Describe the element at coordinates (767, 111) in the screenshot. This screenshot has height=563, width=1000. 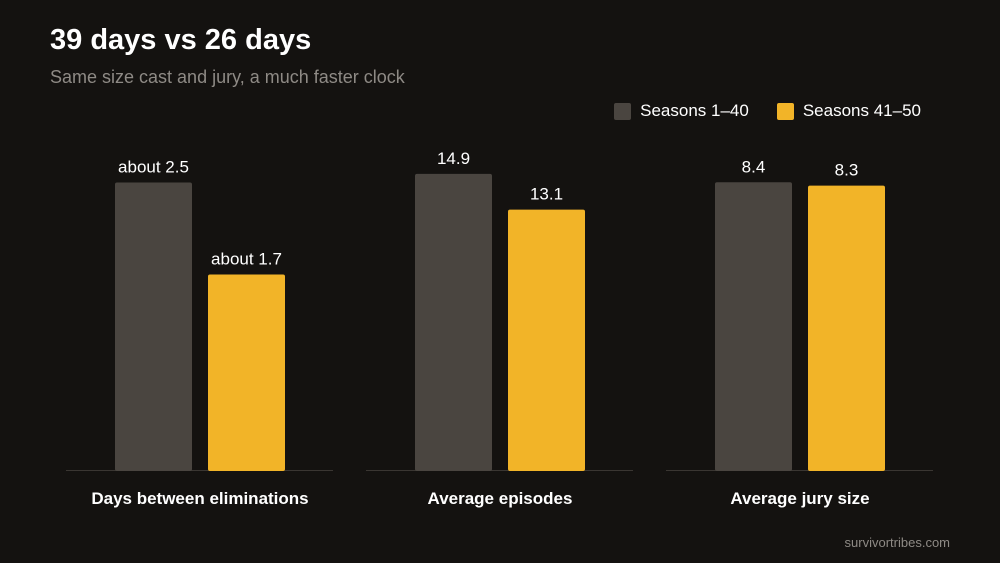
I see `legend: Seasons 1–40 Seasons 41–50` at that location.